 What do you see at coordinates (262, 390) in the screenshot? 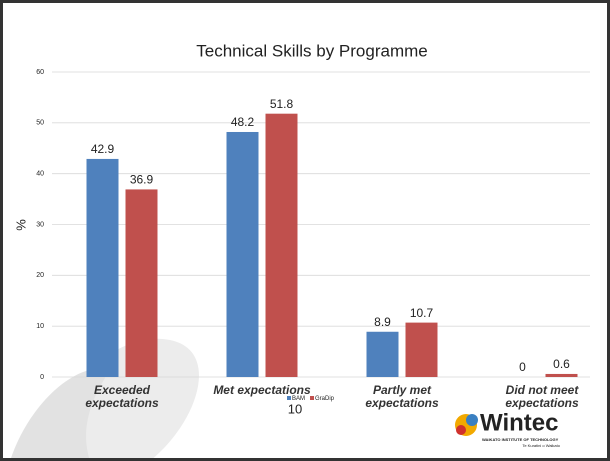
I see `x-tick-label: Met expectations` at bounding box center [262, 390].